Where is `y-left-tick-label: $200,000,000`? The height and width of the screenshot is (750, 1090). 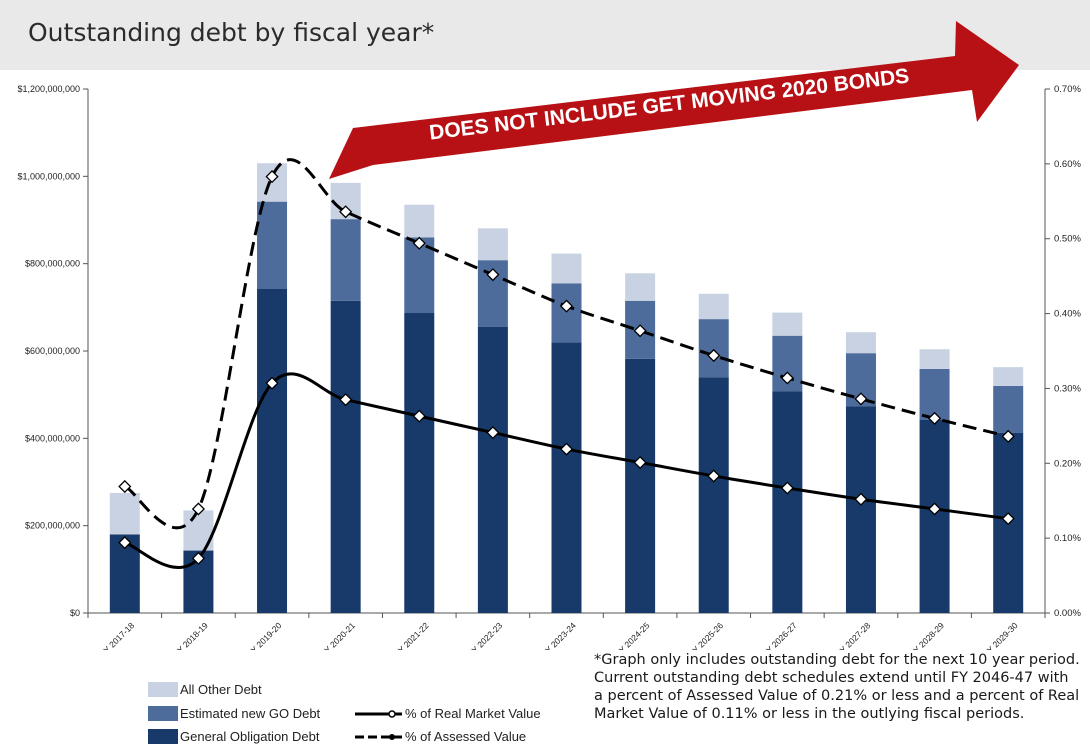 y-left-tick-label: $200,000,000 is located at coordinates (52, 526).